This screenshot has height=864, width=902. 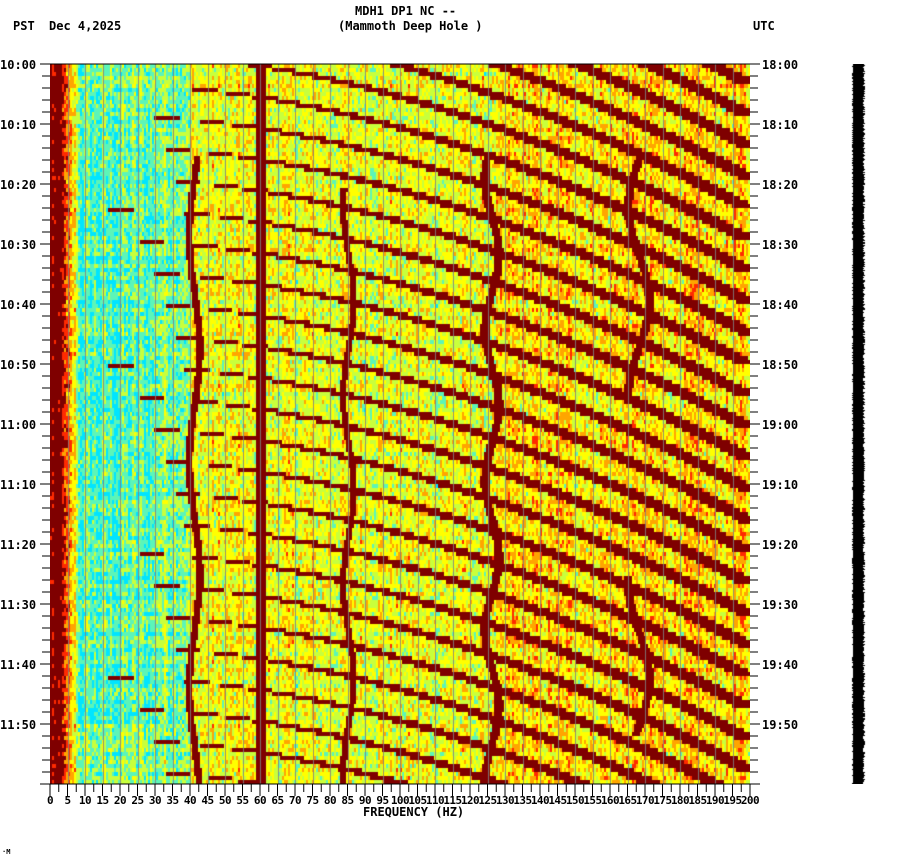 What do you see at coordinates (780, 725) in the screenshot?
I see `y-tick-label-right: 19:50` at bounding box center [780, 725].